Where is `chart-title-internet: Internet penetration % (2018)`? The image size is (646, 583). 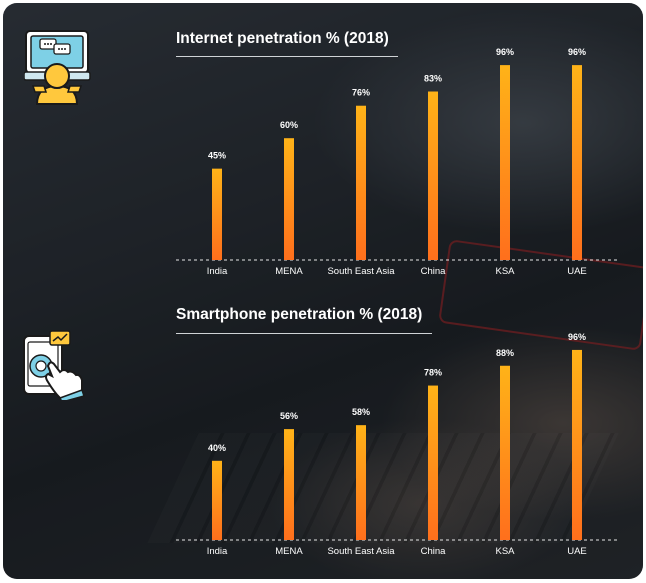
chart-title-internet: Internet penetration % (2018) is located at coordinates (282, 38).